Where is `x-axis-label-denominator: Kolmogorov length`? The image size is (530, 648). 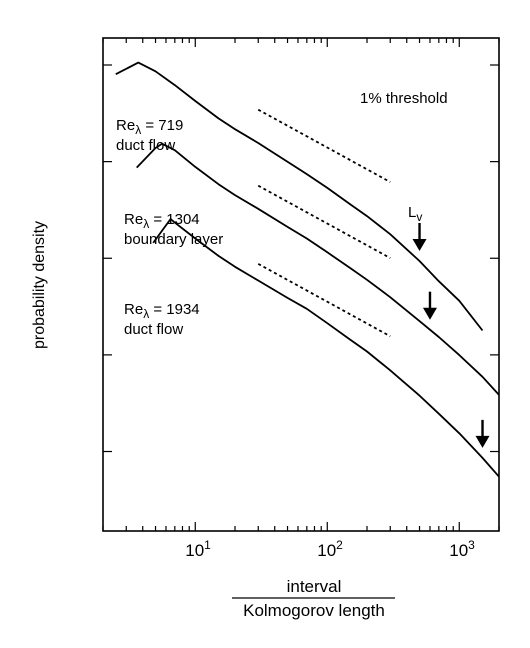
x-axis-label-denominator: Kolmogorov length is located at coordinates (314, 610).